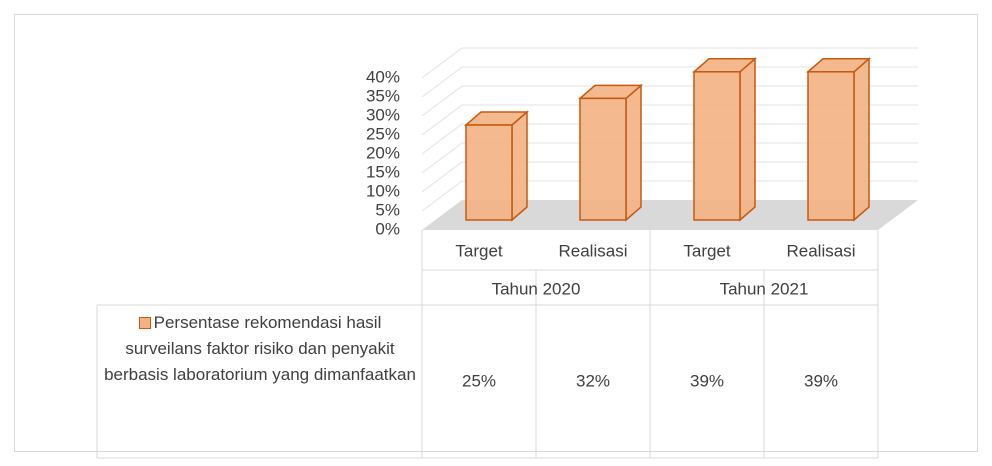  I want to click on y-tick-label: 15%, so click(383, 171).